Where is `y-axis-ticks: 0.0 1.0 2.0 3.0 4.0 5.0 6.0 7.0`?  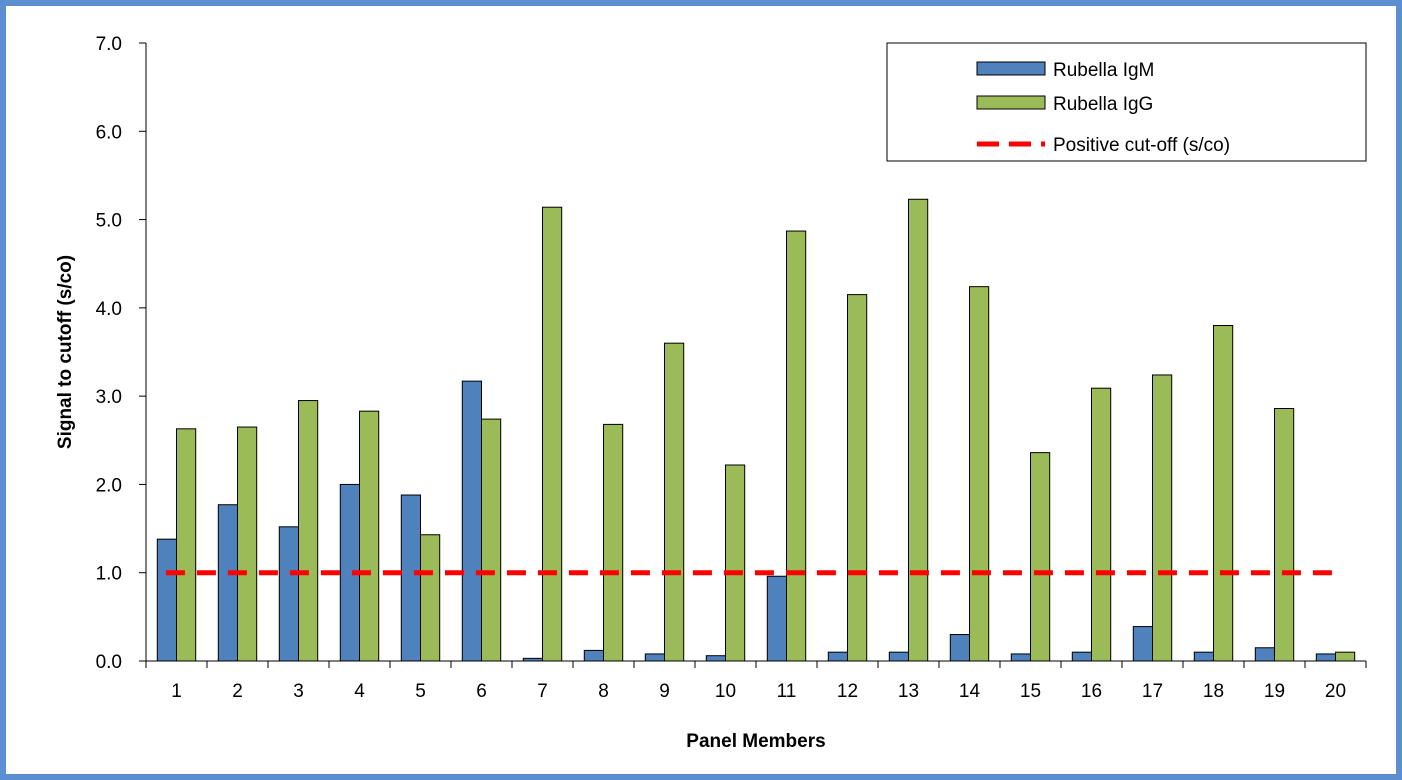 y-axis-ticks: 0.0 1.0 2.0 3.0 4.0 5.0 6.0 7.0 is located at coordinates (121, 353).